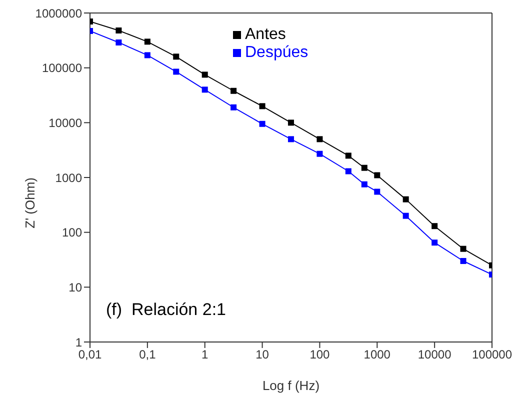 Image resolution: width=521 pixels, height=406 pixels. Describe the element at coordinates (75, 287) in the screenshot. I see `y-tick-label: 10` at that location.